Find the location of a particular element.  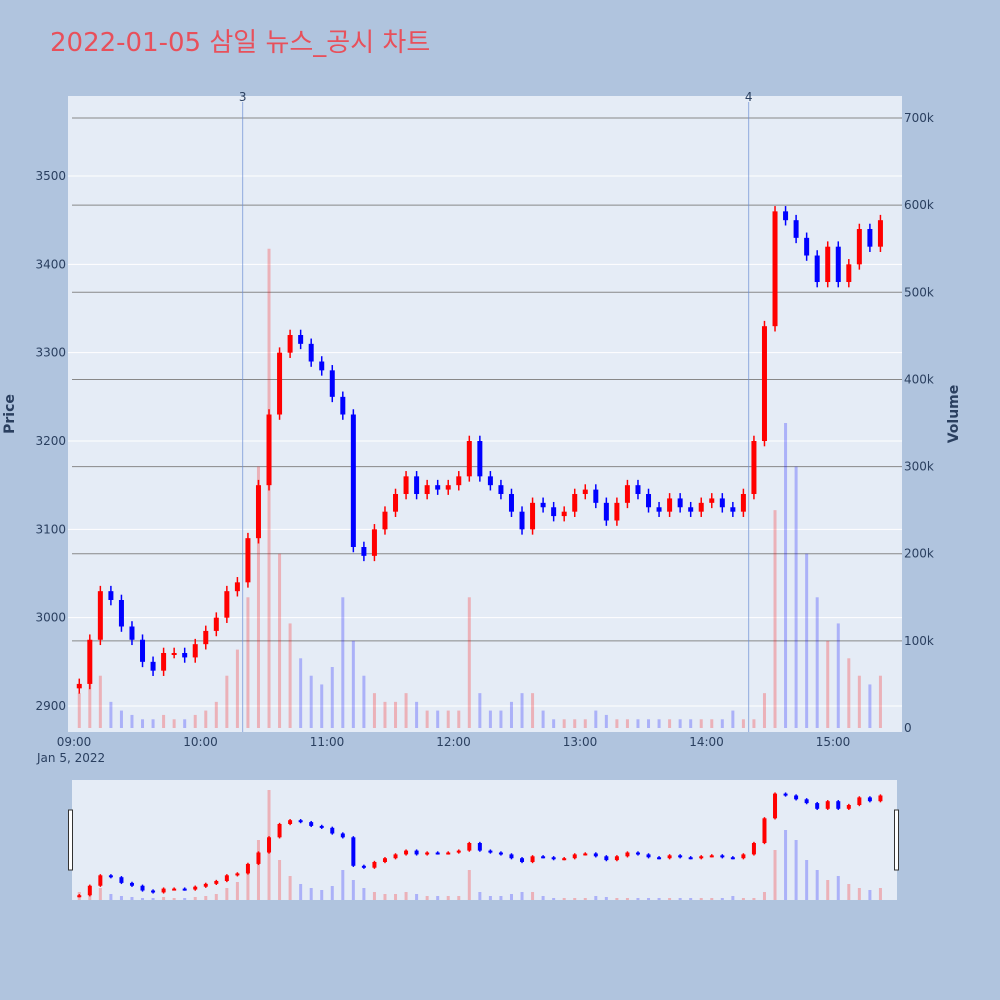

date-label: Jan 5, 2022 is located at coordinates (70, 758).